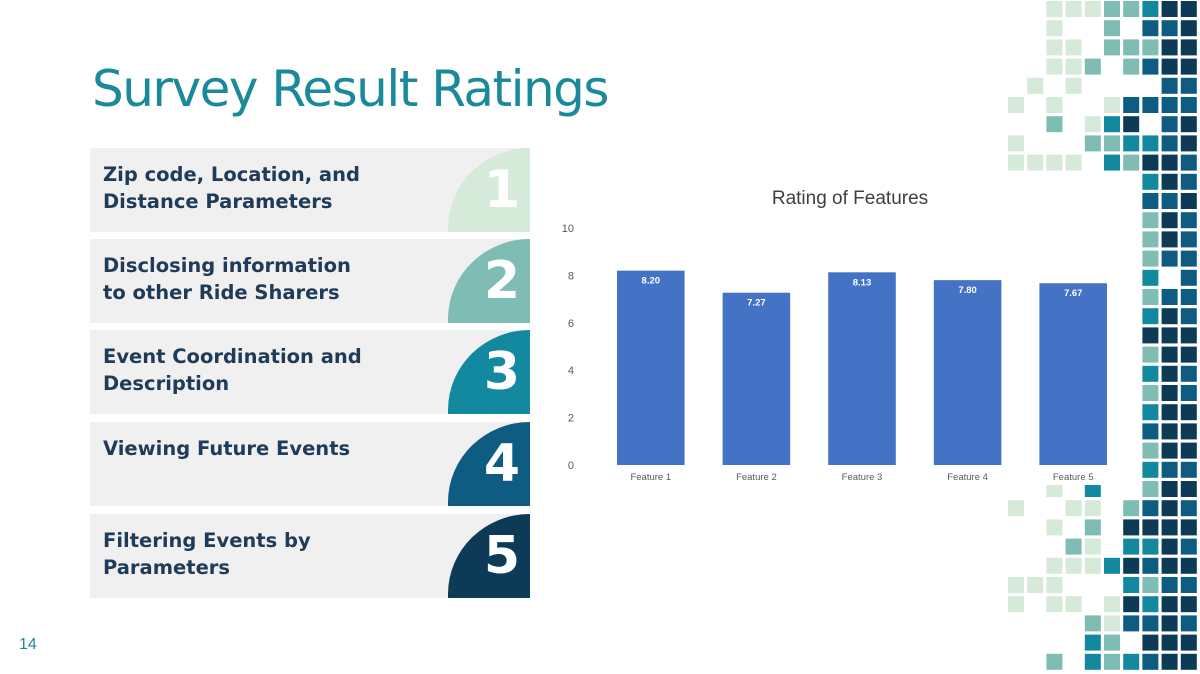 Image resolution: width=1200 pixels, height=674 pixels. What do you see at coordinates (967, 290) in the screenshot?
I see `bar-value-label: 7.80` at bounding box center [967, 290].